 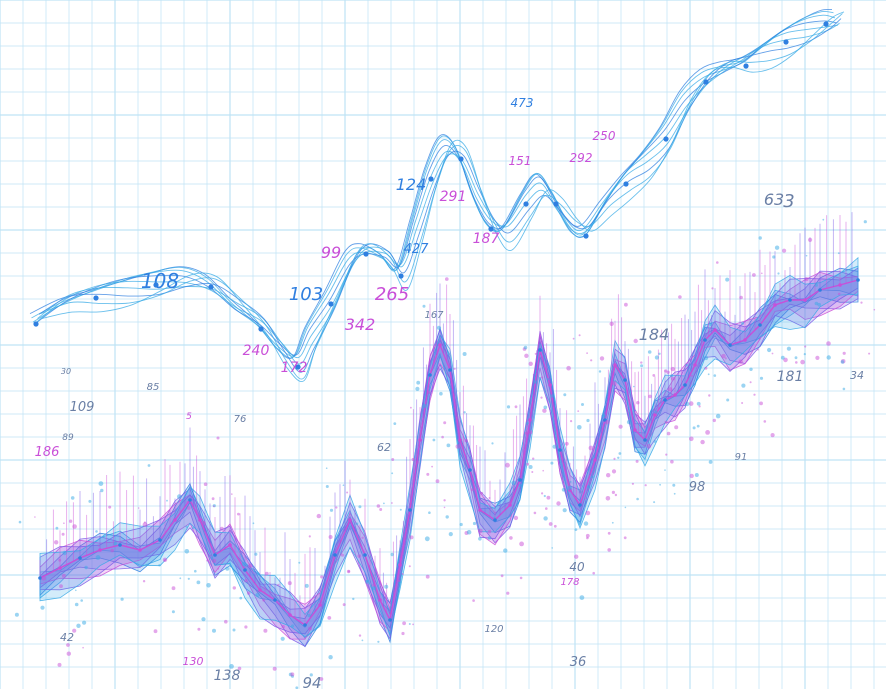 I want to click on data-label: 63, so click(x=774, y=199).